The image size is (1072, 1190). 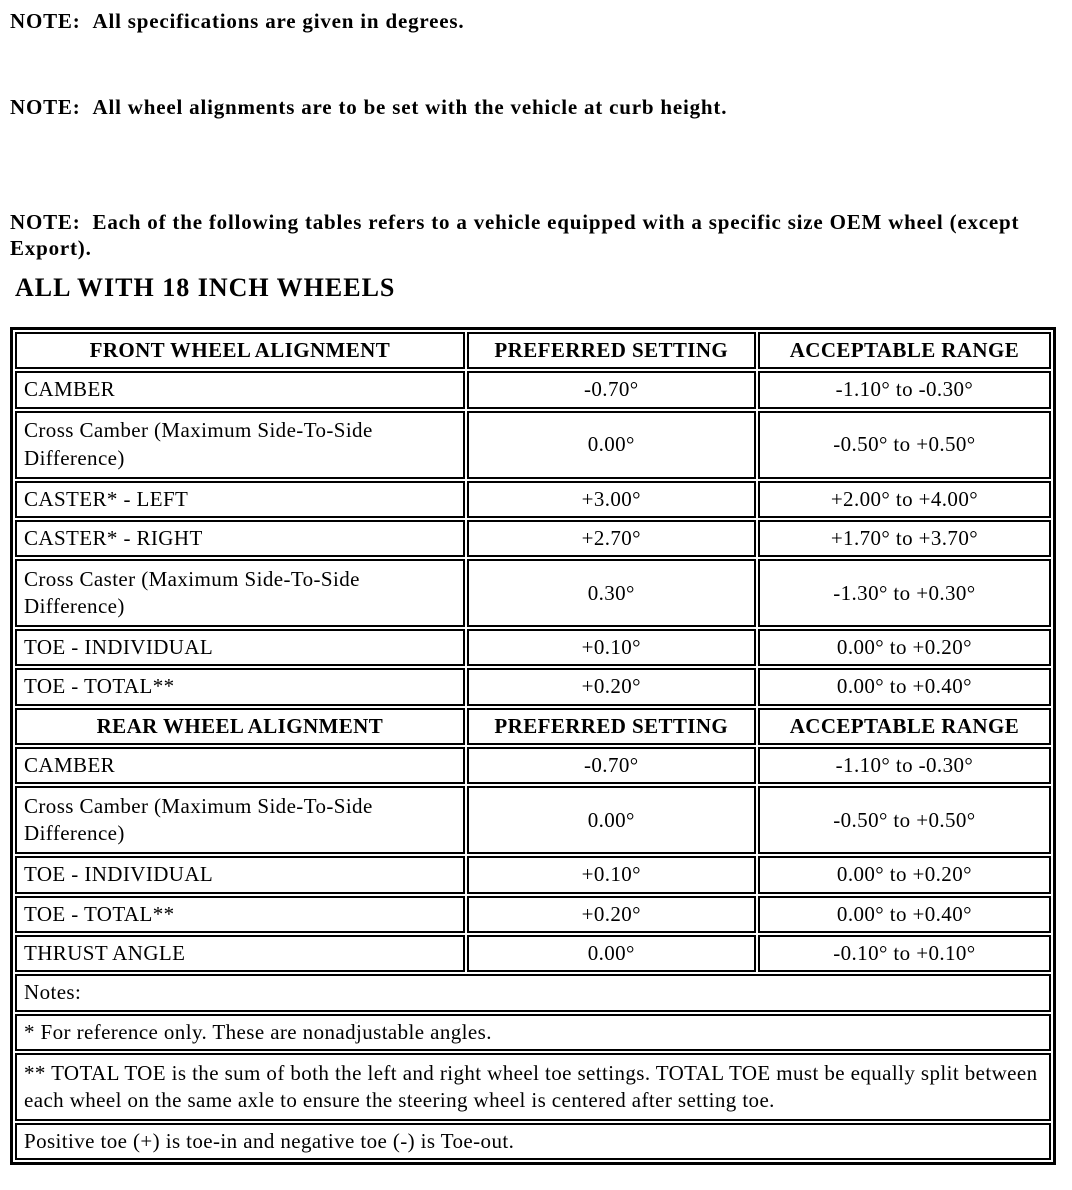 I want to click on range-value: -0.10° to +0.10°, so click(x=904, y=953).